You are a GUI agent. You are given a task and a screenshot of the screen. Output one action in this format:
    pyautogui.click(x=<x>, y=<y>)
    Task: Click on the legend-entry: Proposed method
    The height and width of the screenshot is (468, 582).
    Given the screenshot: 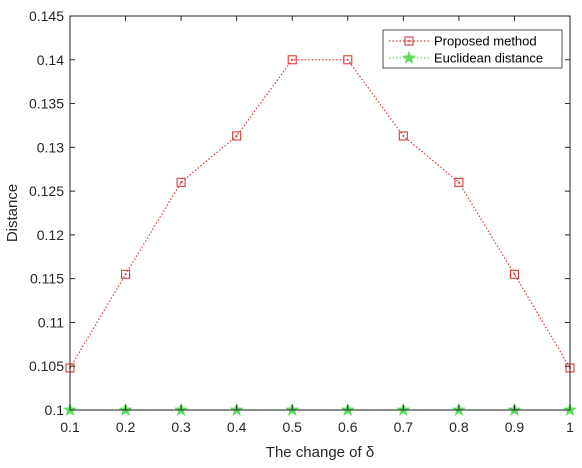 What is the action you would take?
    pyautogui.click(x=463, y=41)
    